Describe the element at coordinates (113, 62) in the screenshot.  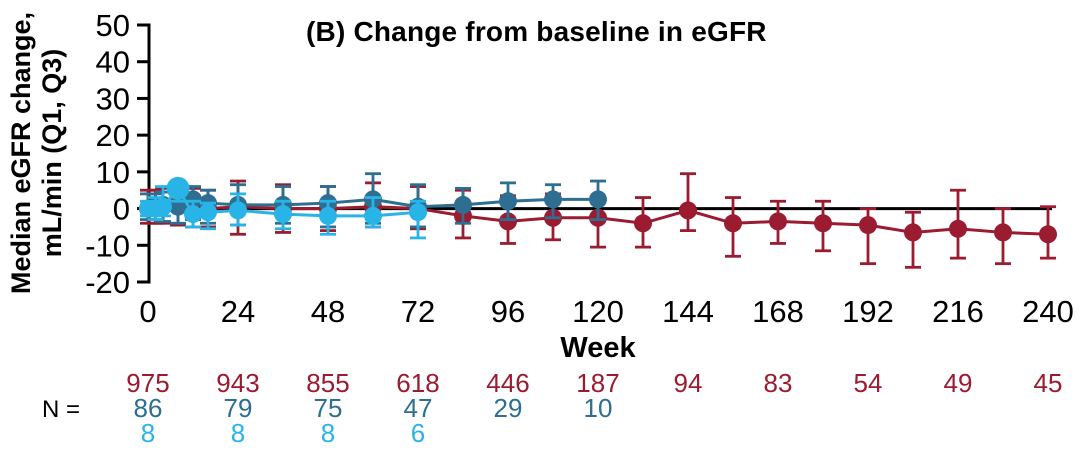
I see `y-tick-label: 40` at that location.